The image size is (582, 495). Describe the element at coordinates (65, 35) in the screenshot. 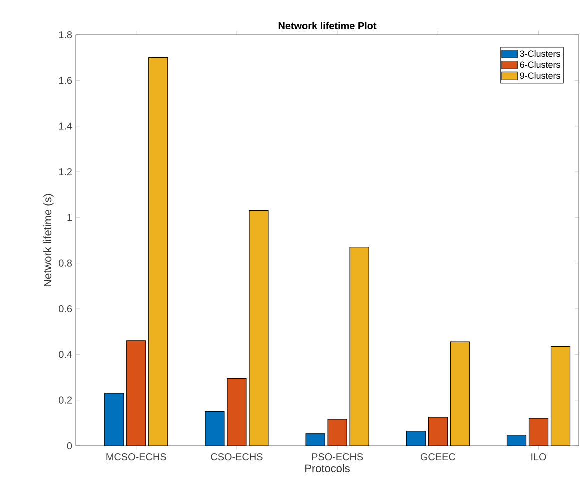

I see `y-tick-label: 1.8` at that location.